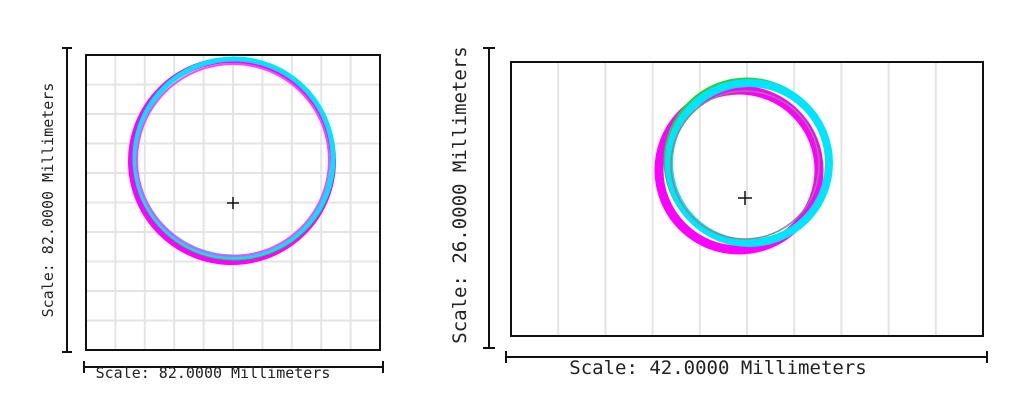 This screenshot has height=401, width=1017. Describe the element at coordinates (48, 200) in the screenshot. I see `vertical-scale-label: Scale: 82.0000 Millimeters` at that location.